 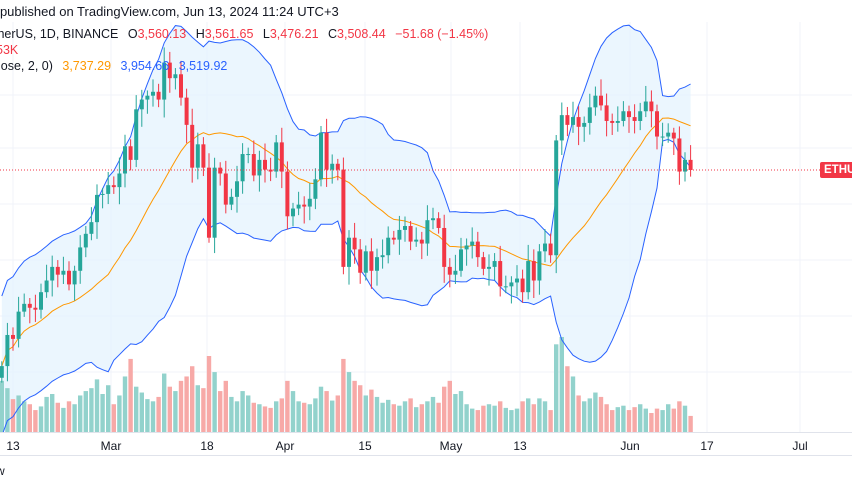 What do you see at coordinates (361, 34) in the screenshot?
I see `close-value: 3,508.44` at bounding box center [361, 34].